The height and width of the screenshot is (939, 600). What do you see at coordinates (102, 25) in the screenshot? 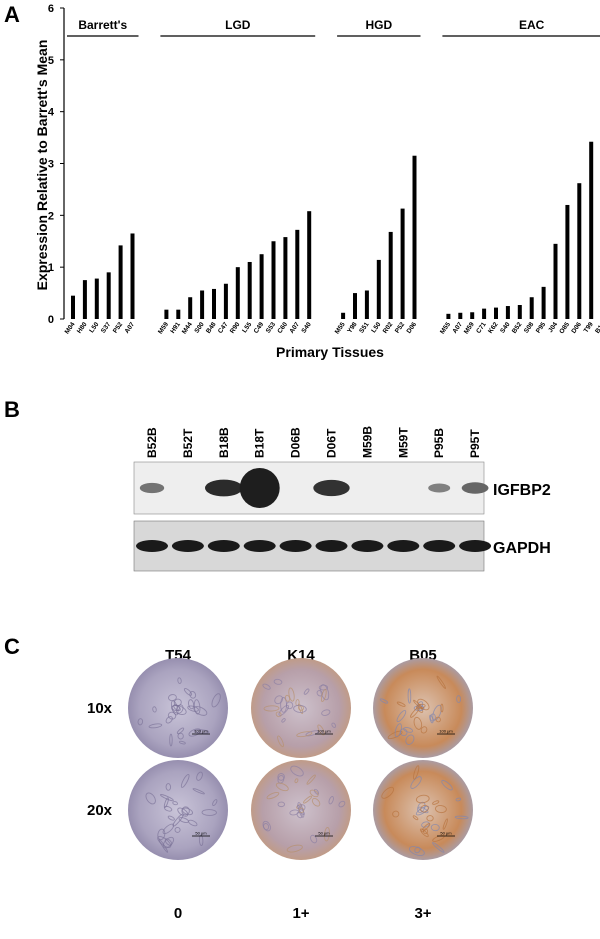
I see `group-label: Barrett's` at bounding box center [102, 25].